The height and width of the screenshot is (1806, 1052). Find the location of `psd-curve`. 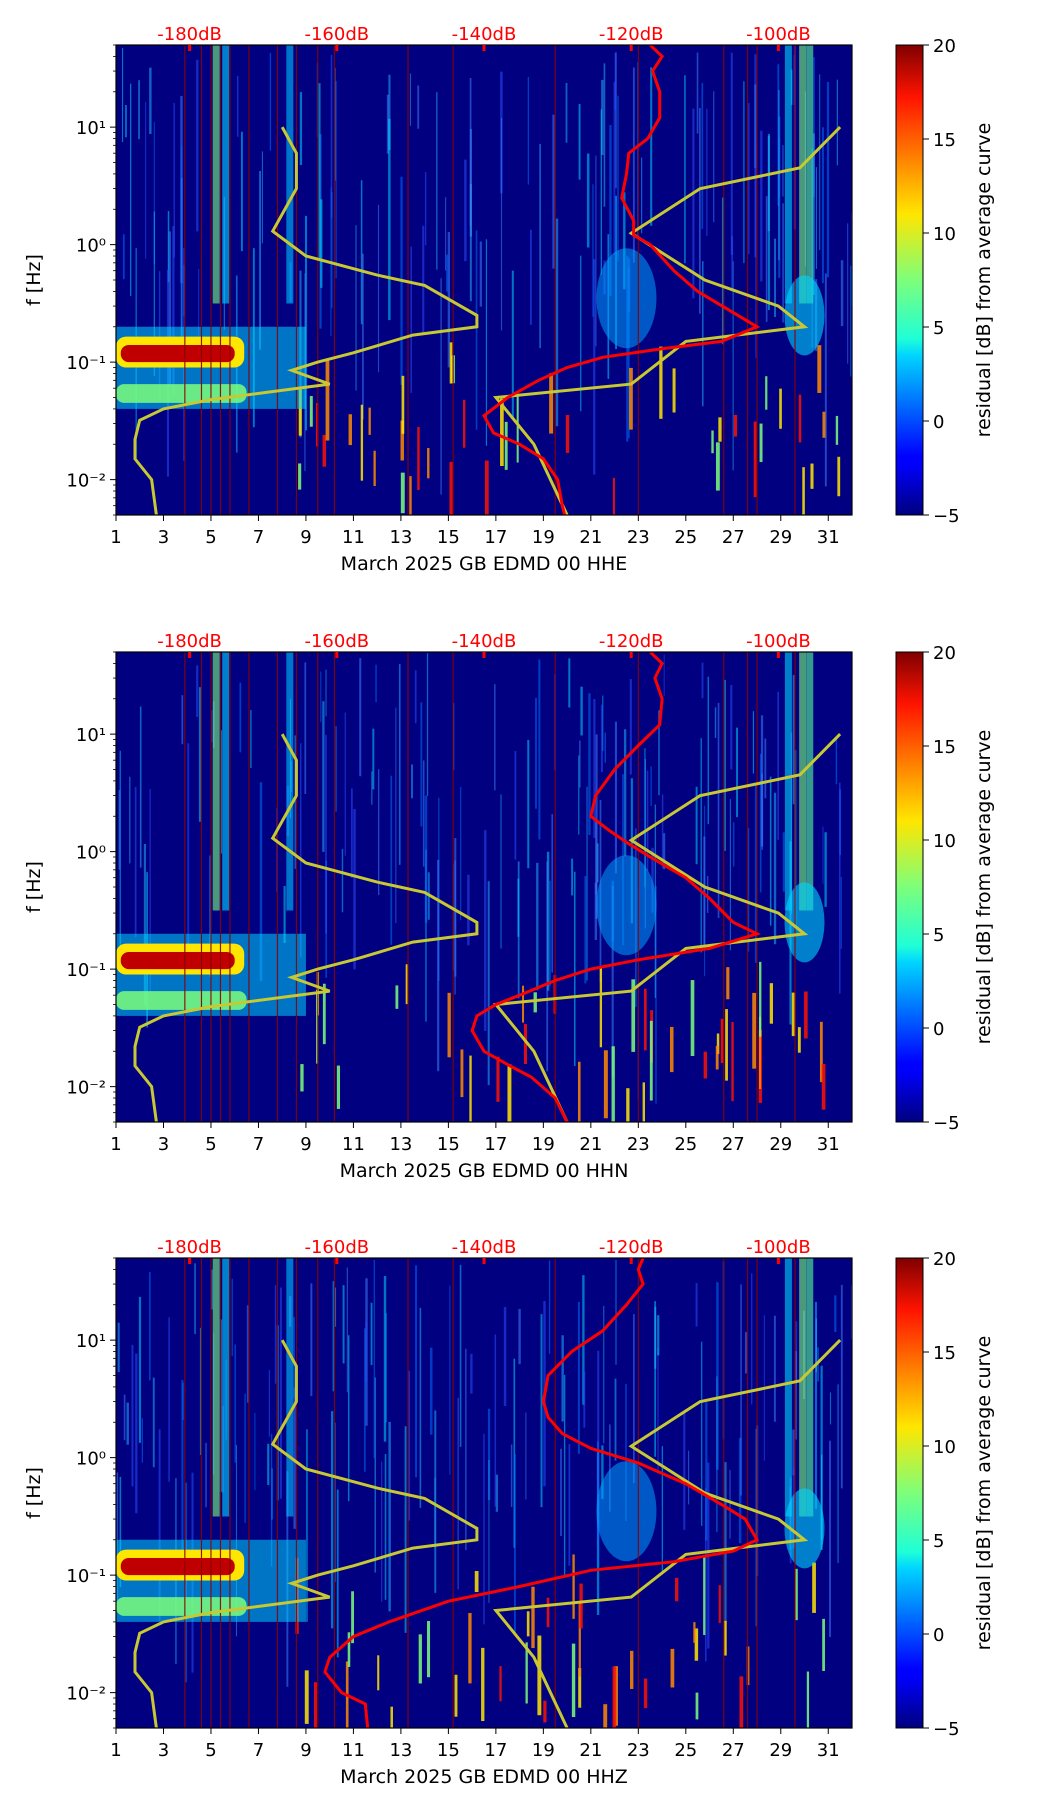

psd-curve is located at coordinates (541, 1493).